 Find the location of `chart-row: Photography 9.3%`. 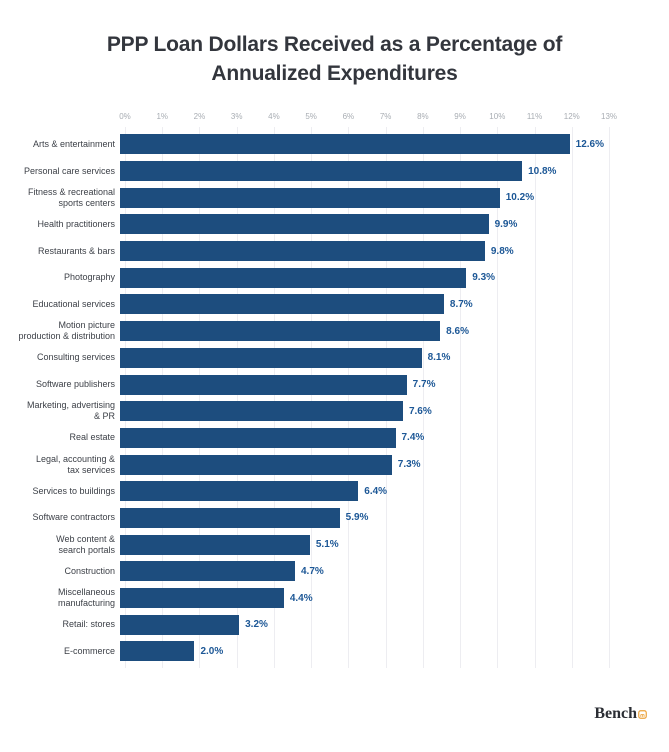

chart-row: Photography 9.3% is located at coordinates (334, 277).